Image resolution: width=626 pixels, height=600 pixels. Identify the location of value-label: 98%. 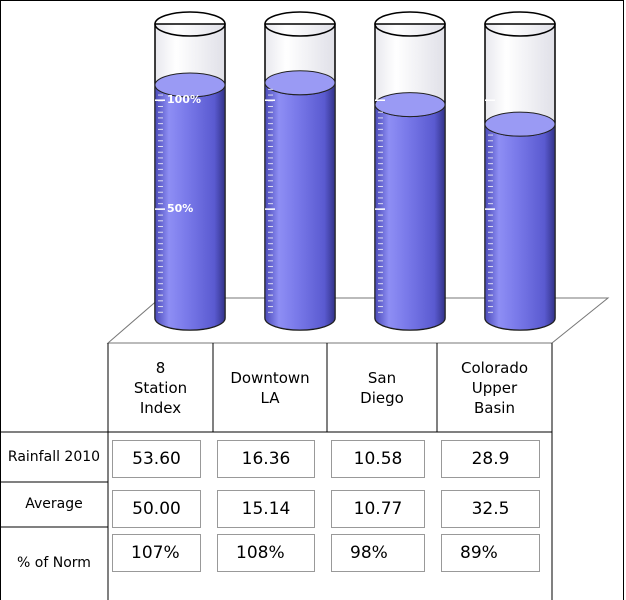
(378, 553).